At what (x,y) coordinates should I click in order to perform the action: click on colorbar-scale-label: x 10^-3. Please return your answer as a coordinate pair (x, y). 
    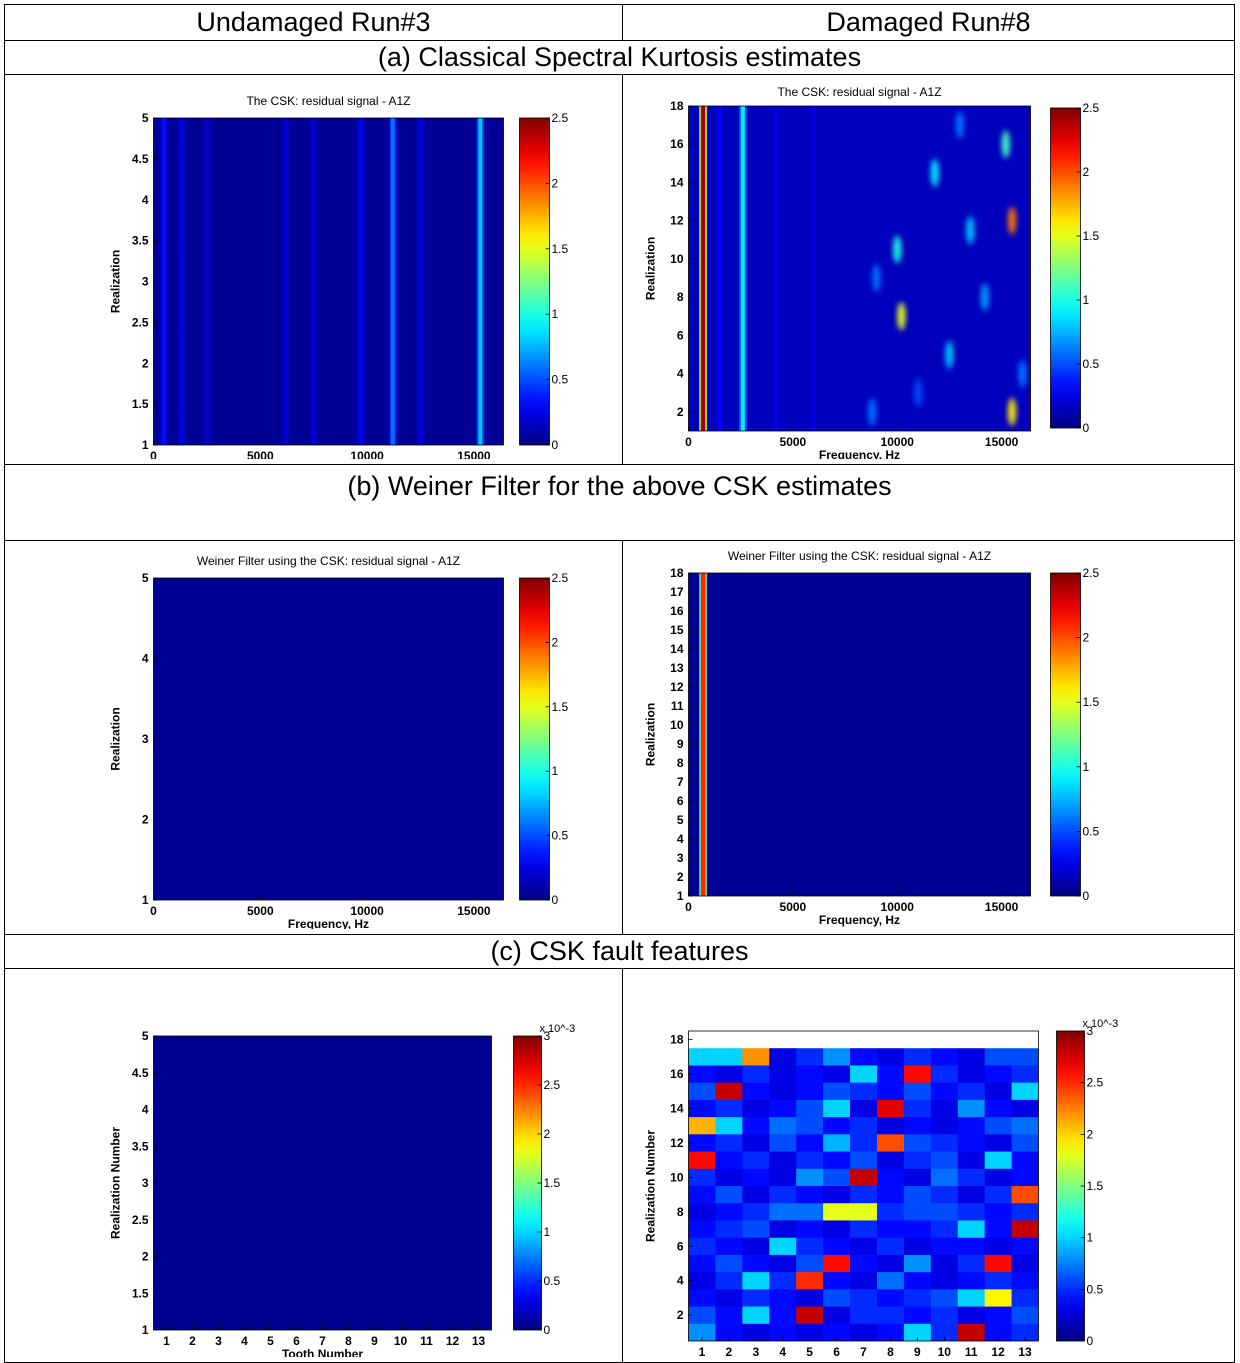
    Looking at the image, I should click on (557, 1029).